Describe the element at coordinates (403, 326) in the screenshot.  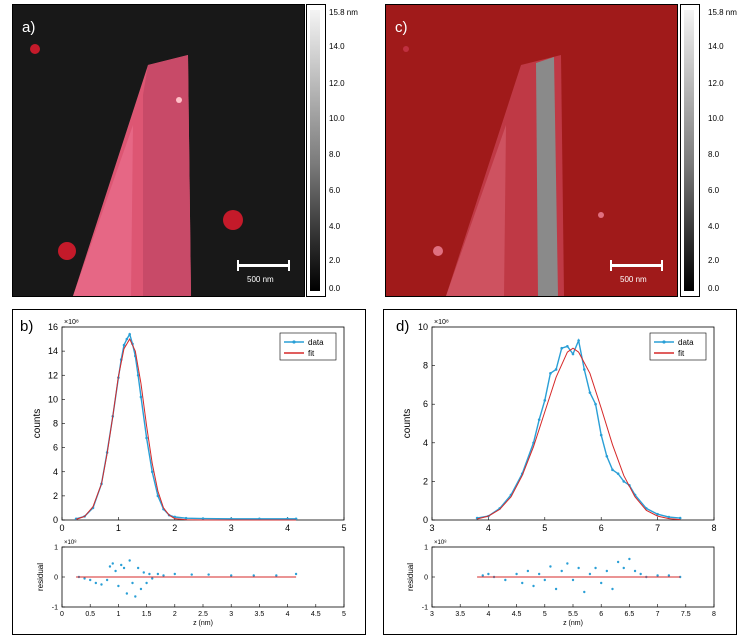
I see `panel-label-d: d)` at that location.